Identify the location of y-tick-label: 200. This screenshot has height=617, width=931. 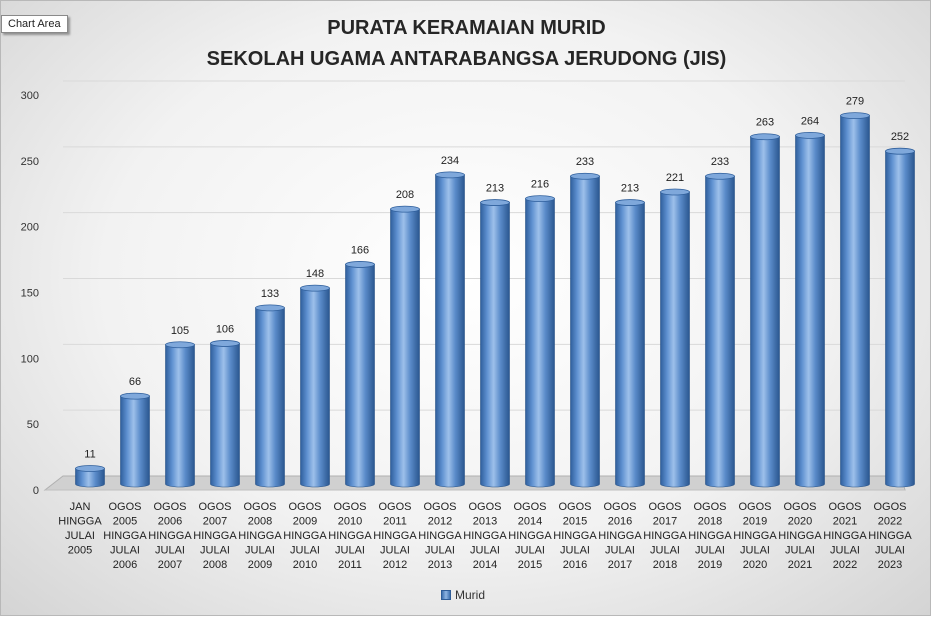
(30, 228).